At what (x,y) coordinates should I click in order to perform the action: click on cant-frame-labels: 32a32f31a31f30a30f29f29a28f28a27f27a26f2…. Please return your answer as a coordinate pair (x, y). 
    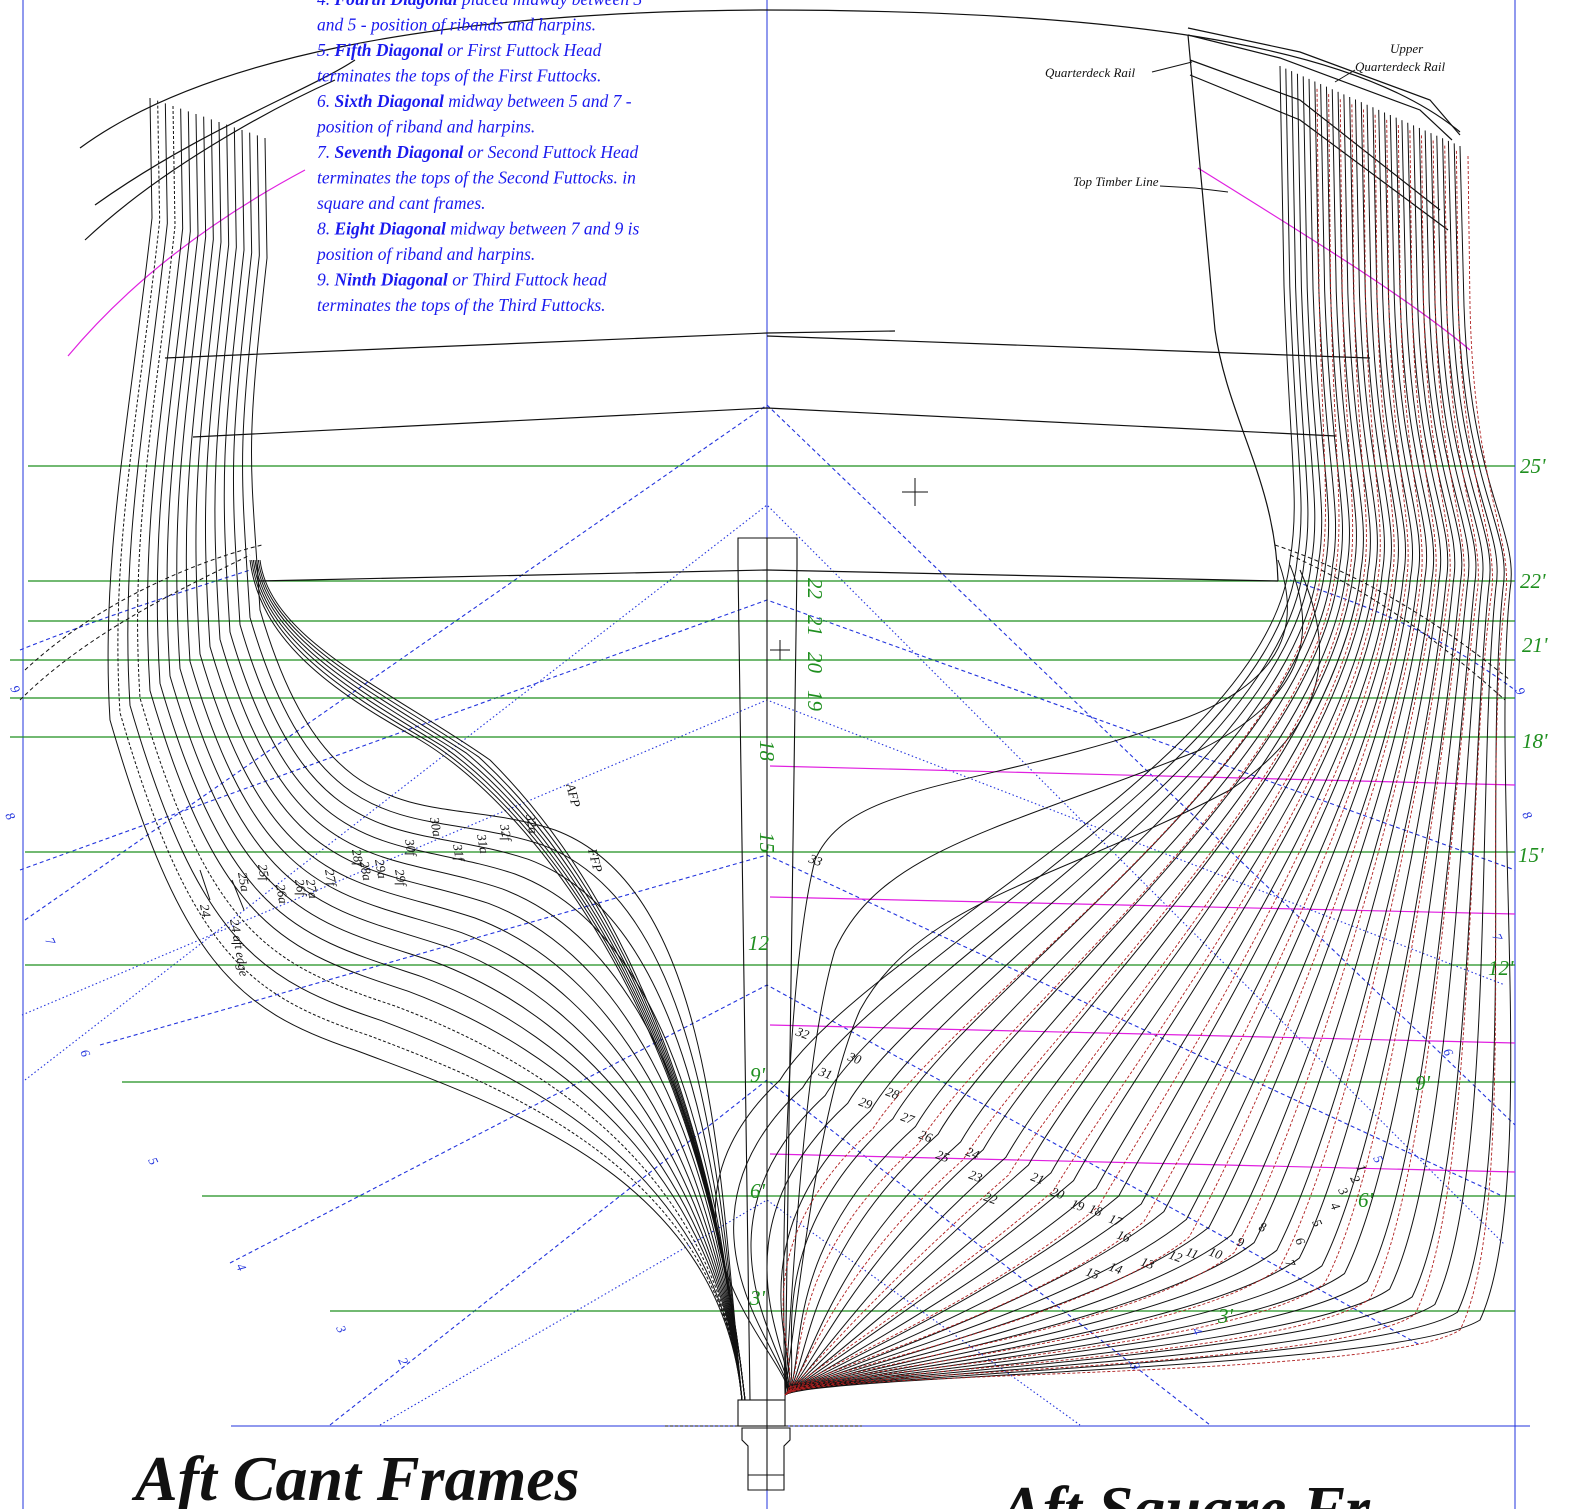
    Looking at the image, I should click on (388, 858).